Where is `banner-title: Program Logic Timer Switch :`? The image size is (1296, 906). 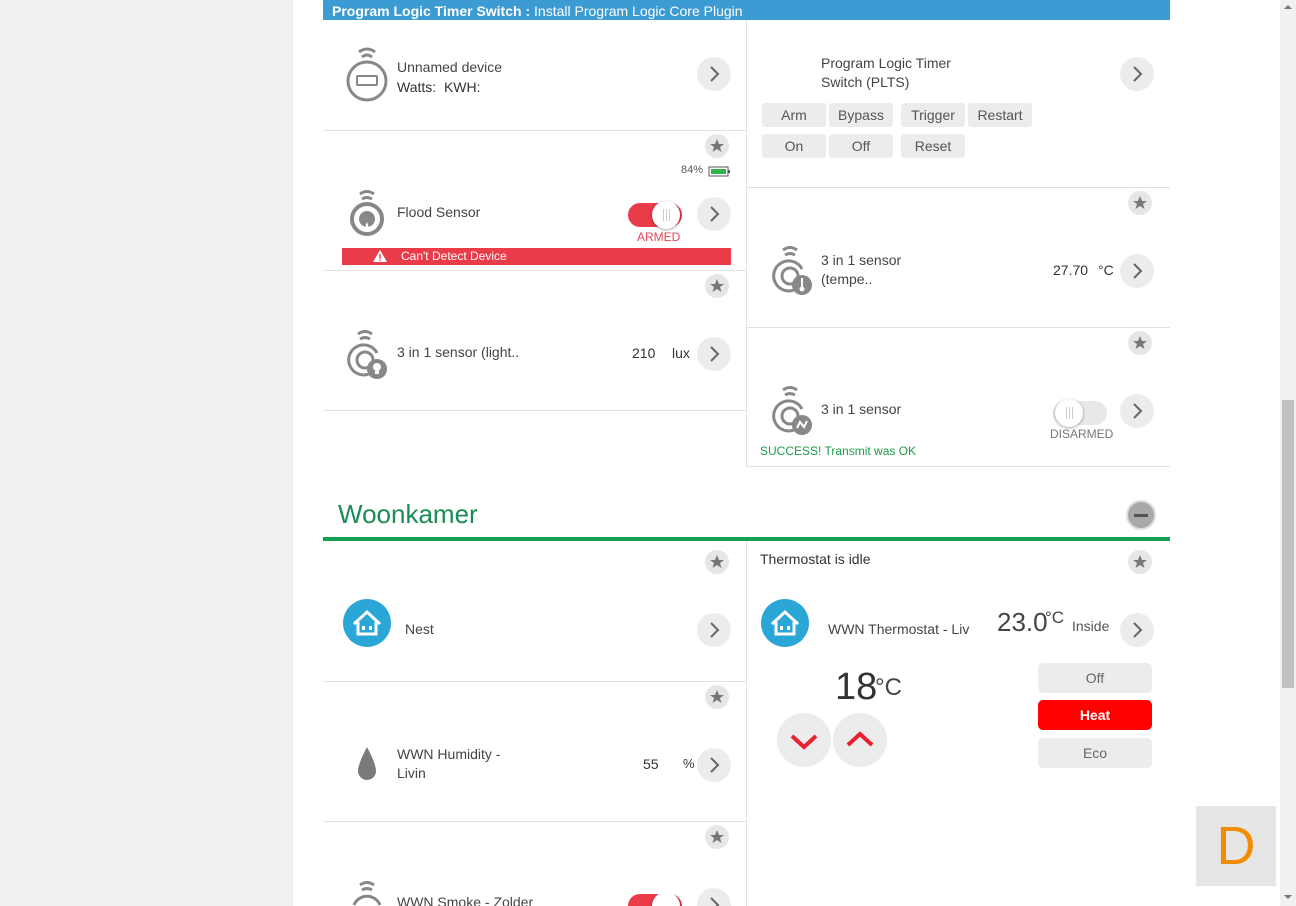 banner-title: Program Logic Timer Switch : is located at coordinates (431, 11).